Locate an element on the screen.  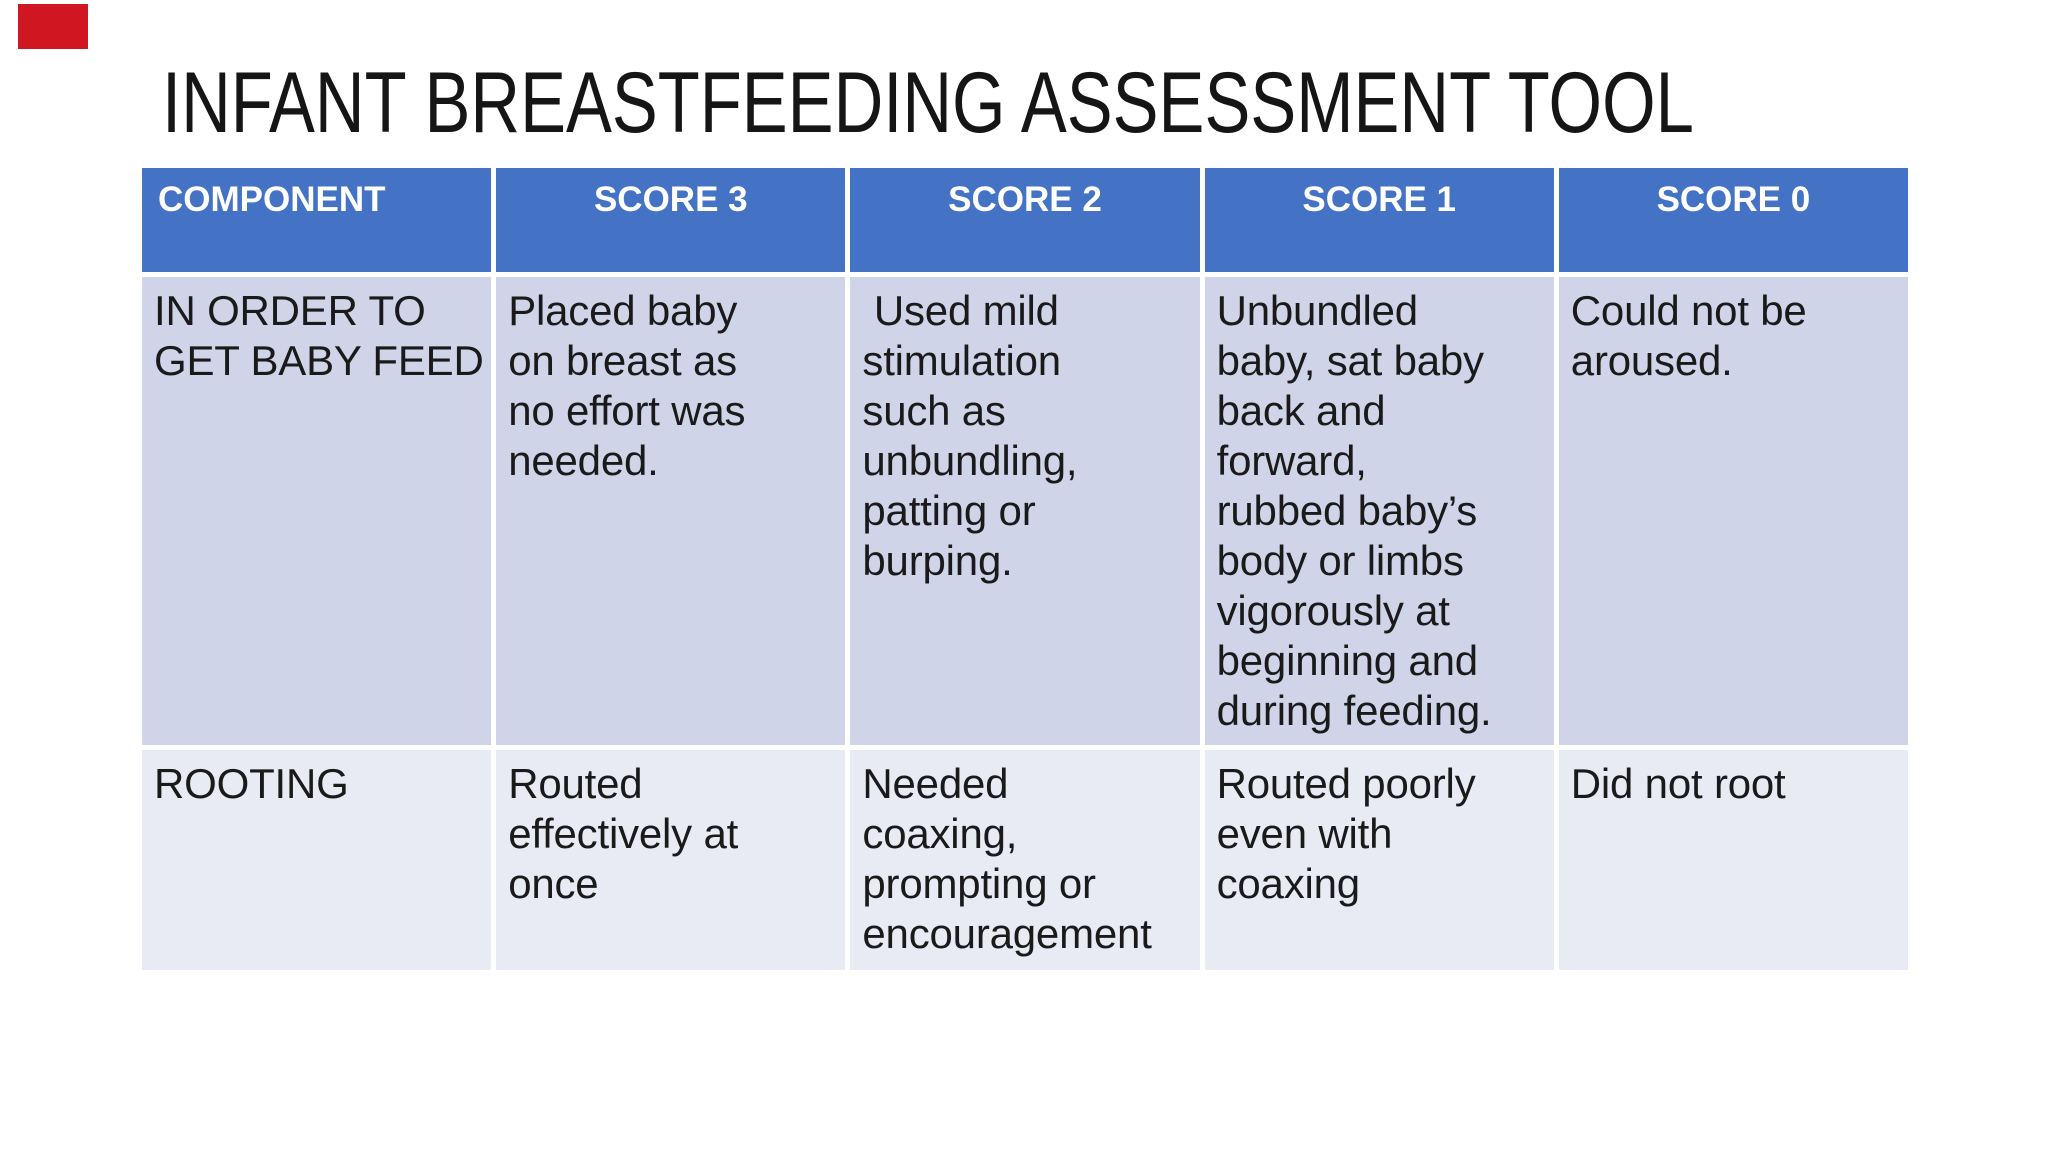
cell-row2-score-1: Routed poorly even with coaxing is located at coordinates (1379, 860).